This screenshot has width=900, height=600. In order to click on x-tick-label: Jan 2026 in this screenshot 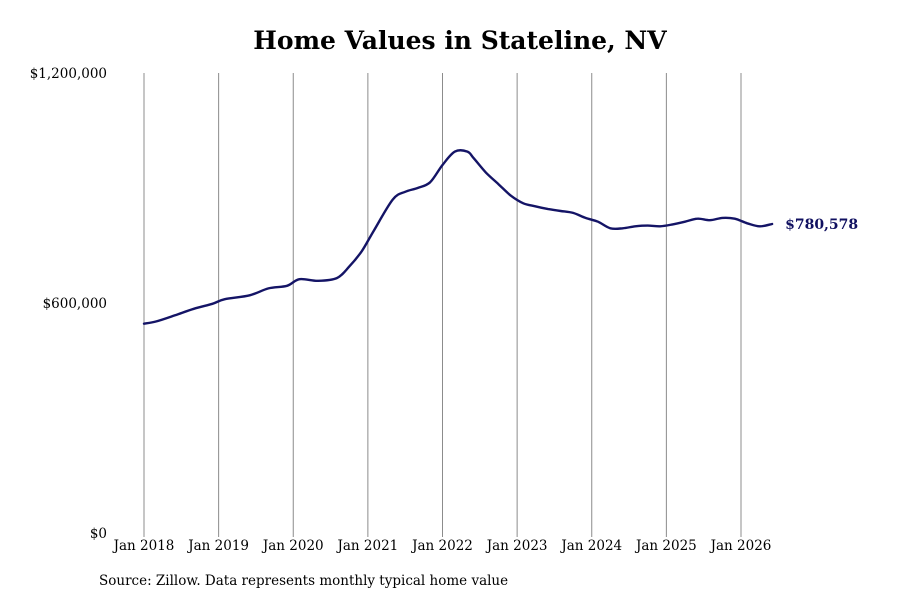, I will do `click(740, 546)`.